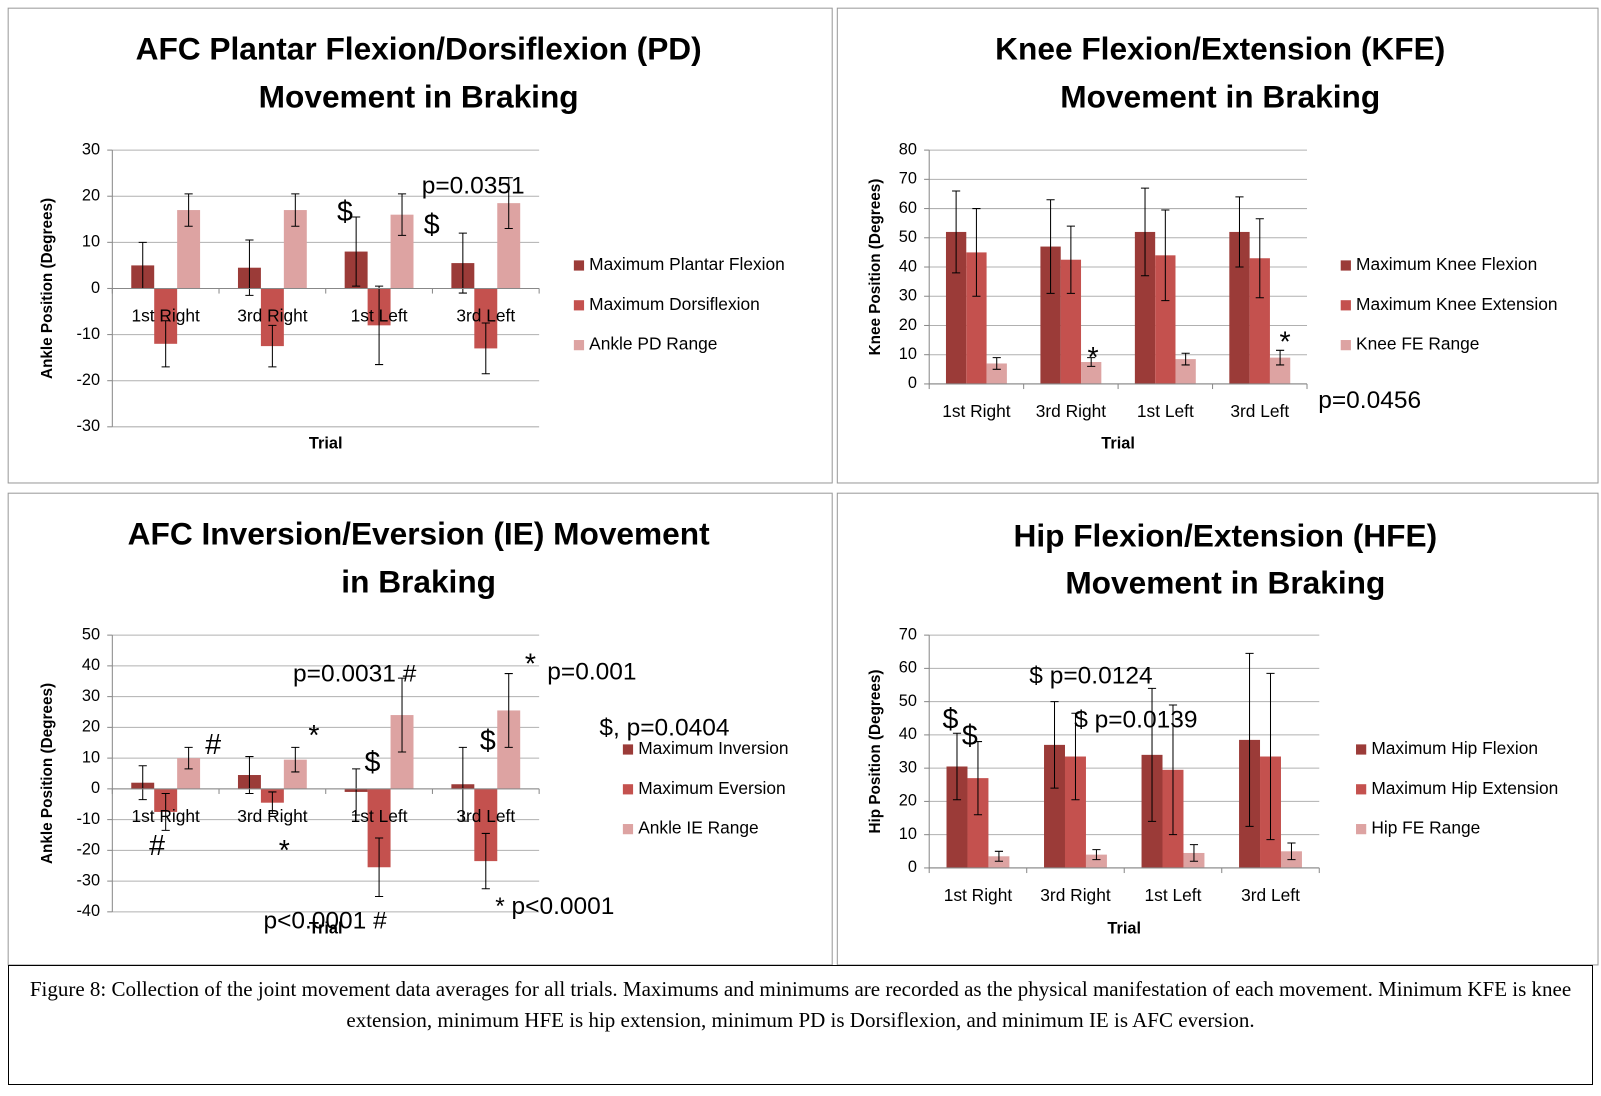 The image size is (1601, 1096). I want to click on y-tick-label: 70, so click(908, 634).